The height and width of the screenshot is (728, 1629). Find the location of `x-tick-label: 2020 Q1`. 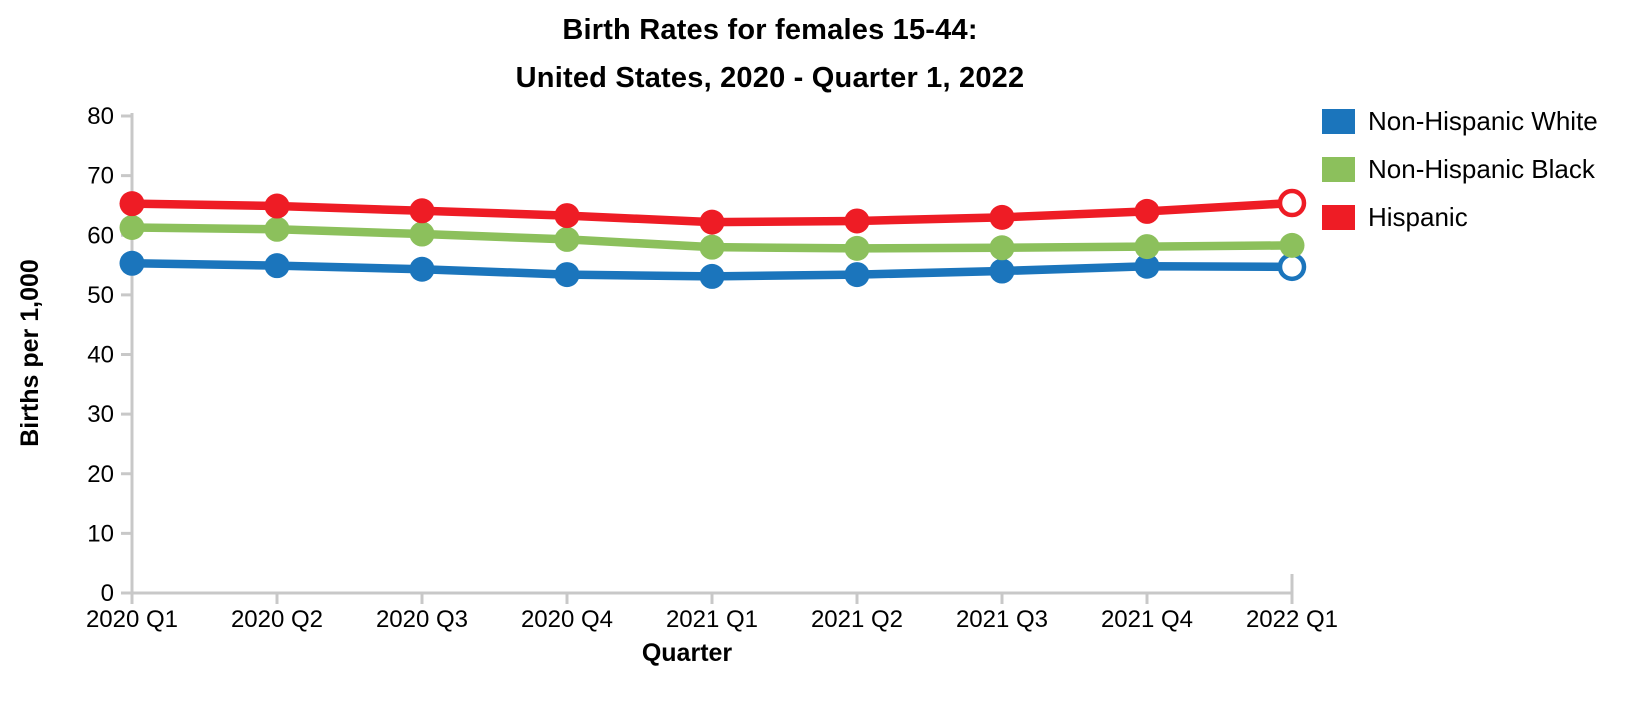

x-tick-label: 2020 Q1 is located at coordinates (132, 619).